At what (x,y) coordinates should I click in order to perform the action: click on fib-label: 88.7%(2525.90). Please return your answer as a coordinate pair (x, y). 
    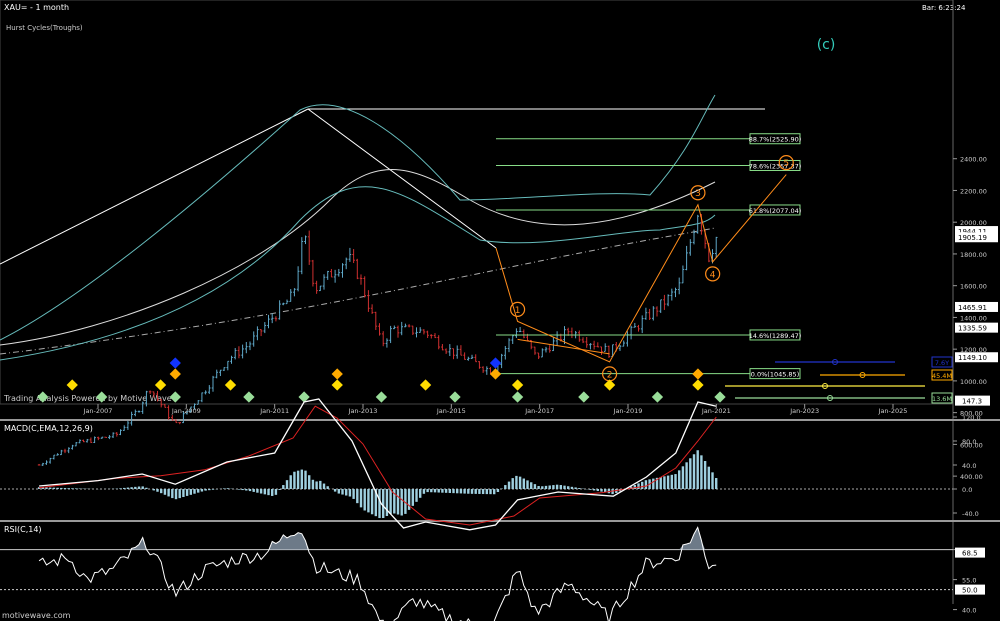
    Looking at the image, I should click on (775, 140).